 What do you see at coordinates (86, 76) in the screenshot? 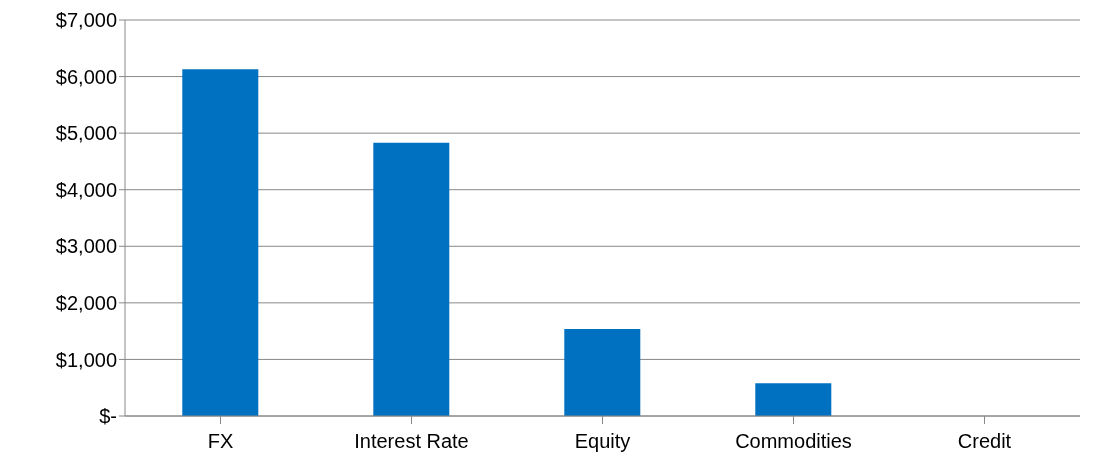
I see `y-tick-label: $6,000` at bounding box center [86, 76].